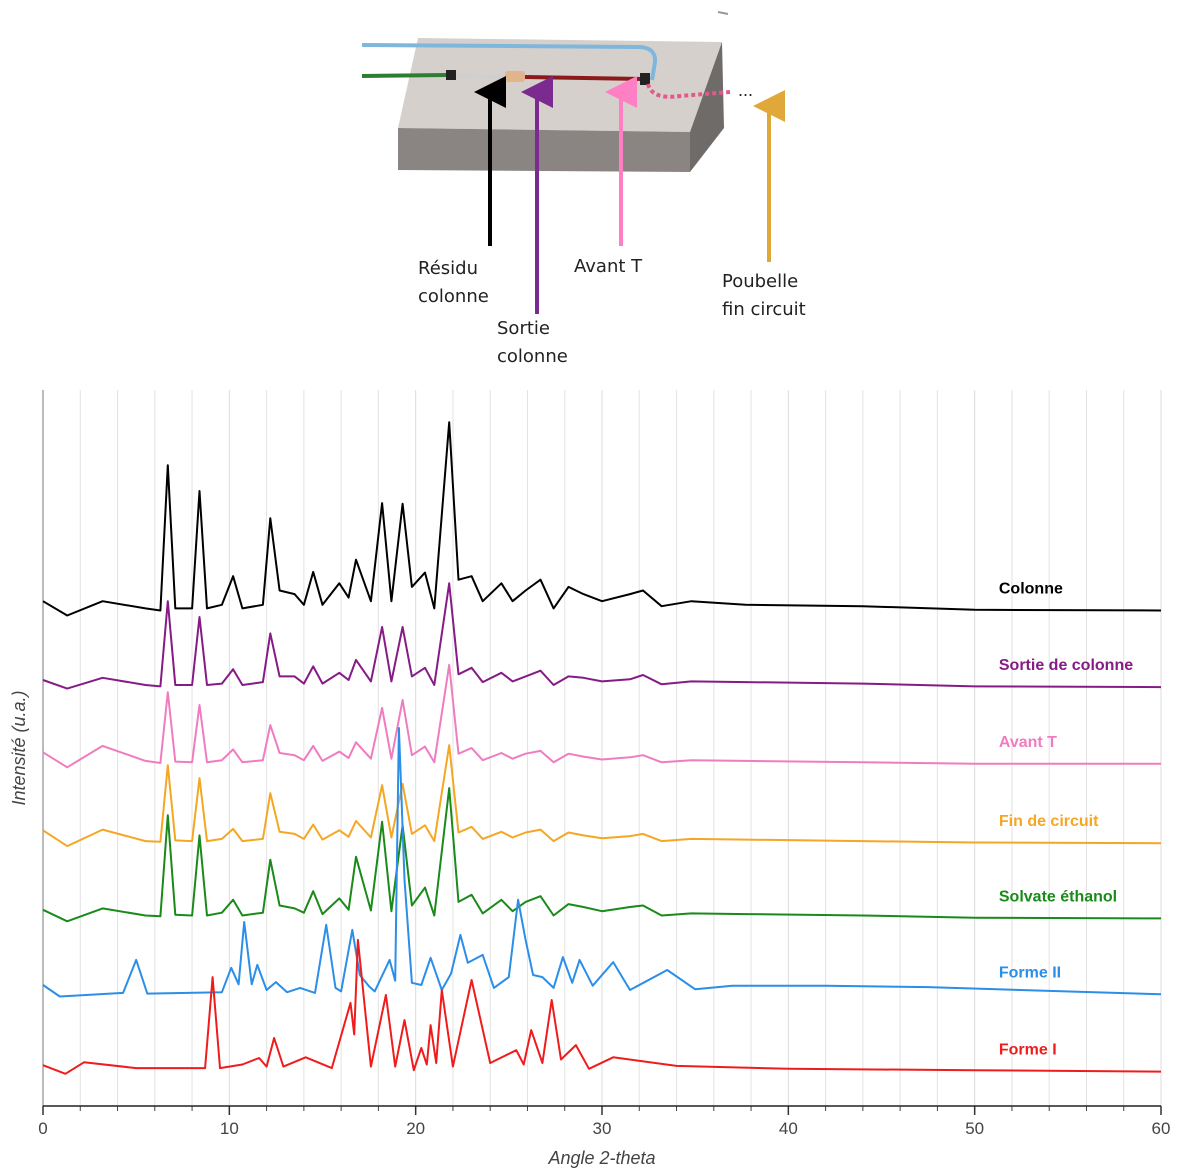 This screenshot has width=1177, height=1171. I want to click on box-side, so click(707, 107).